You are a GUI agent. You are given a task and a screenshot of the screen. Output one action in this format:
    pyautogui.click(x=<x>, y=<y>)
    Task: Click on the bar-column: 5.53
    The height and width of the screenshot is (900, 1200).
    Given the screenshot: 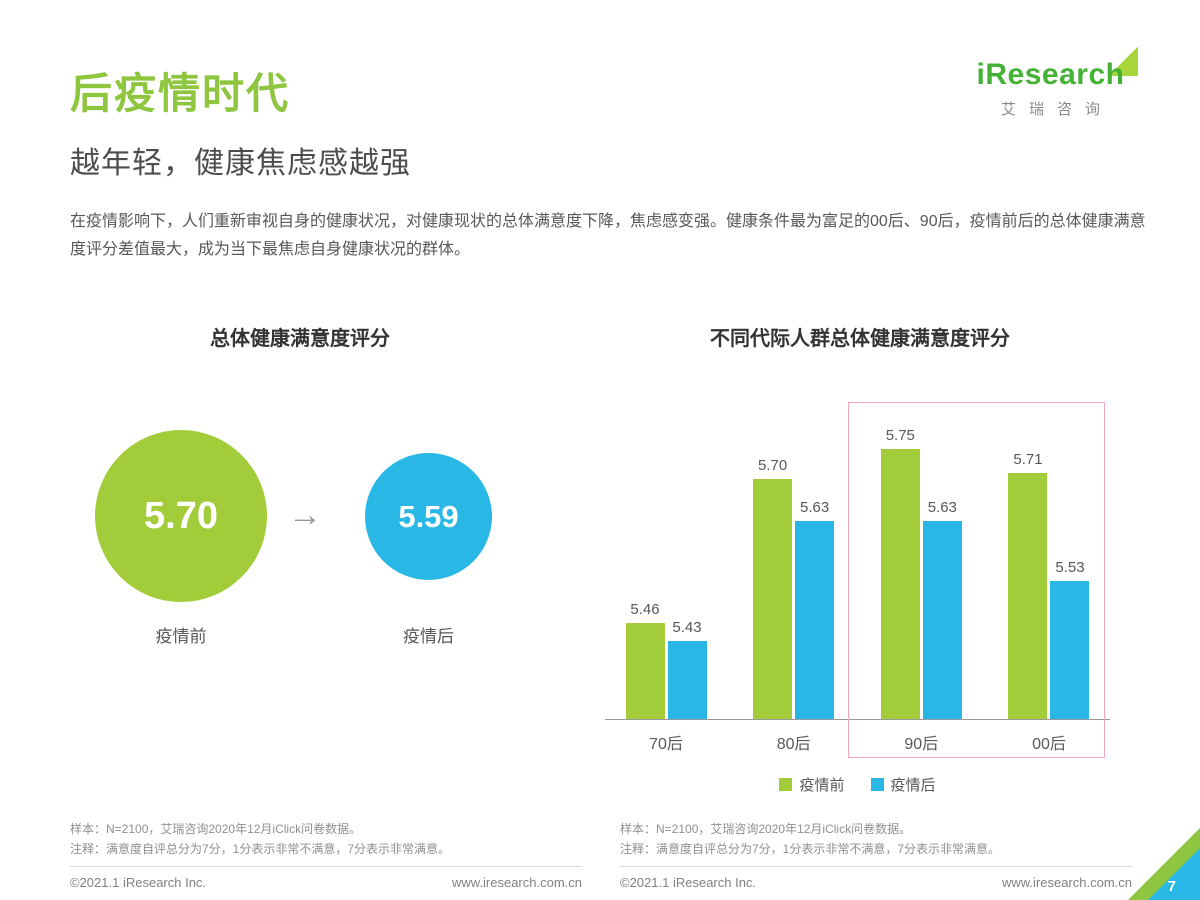 What is the action you would take?
    pyautogui.click(x=1070, y=639)
    